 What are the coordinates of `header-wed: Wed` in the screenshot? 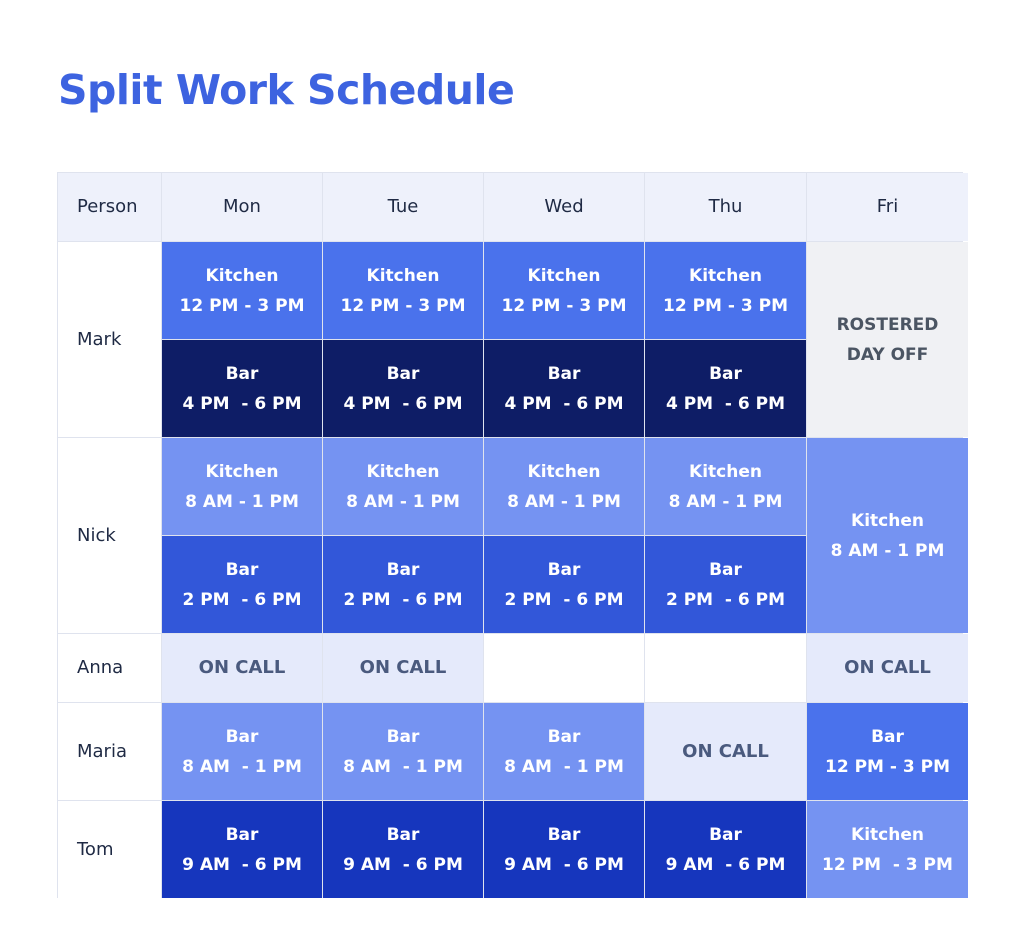 It's located at (564, 207).